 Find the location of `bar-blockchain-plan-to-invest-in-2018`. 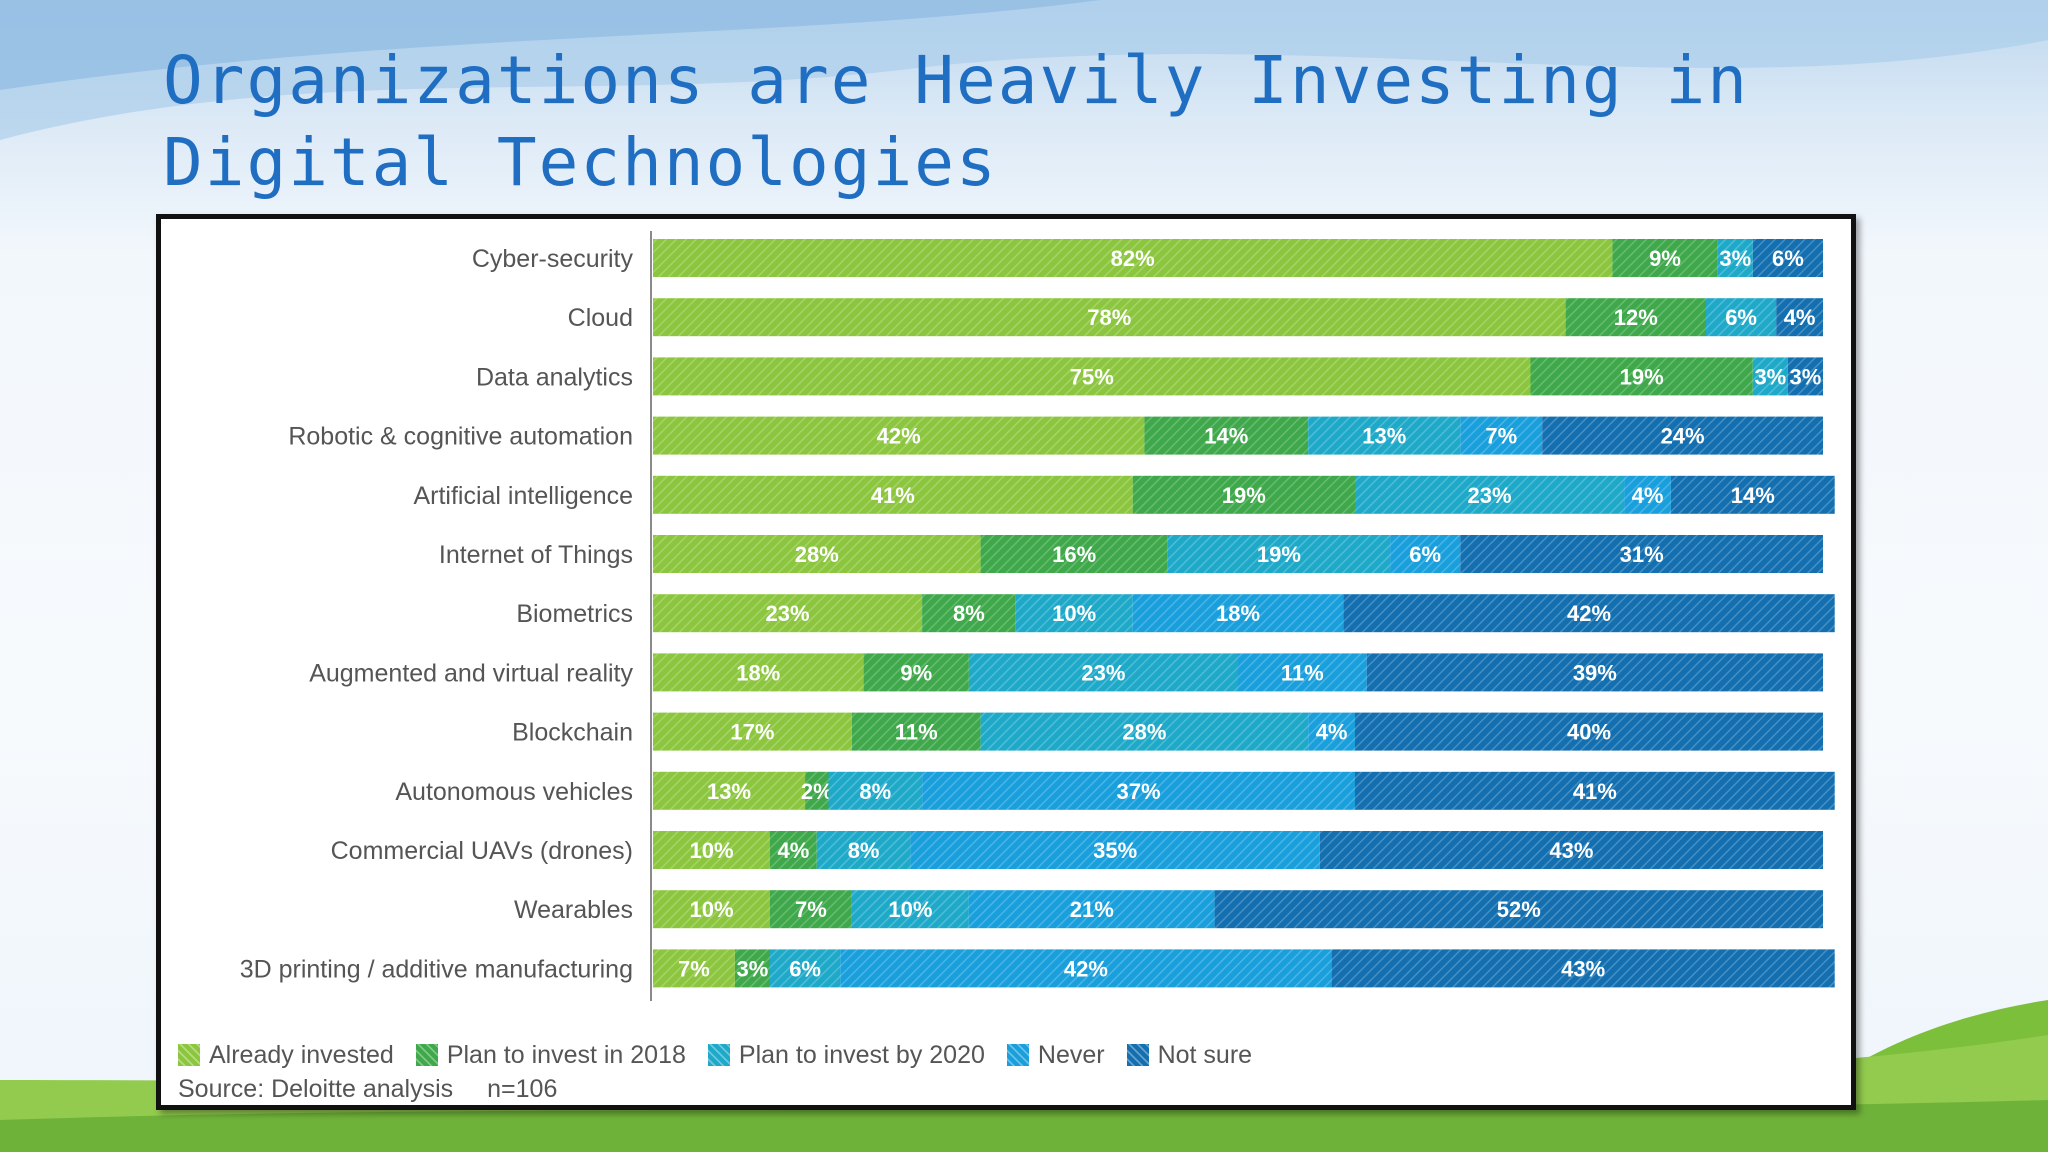

bar-blockchain-plan-to-invest-in-2018 is located at coordinates (916, 731).